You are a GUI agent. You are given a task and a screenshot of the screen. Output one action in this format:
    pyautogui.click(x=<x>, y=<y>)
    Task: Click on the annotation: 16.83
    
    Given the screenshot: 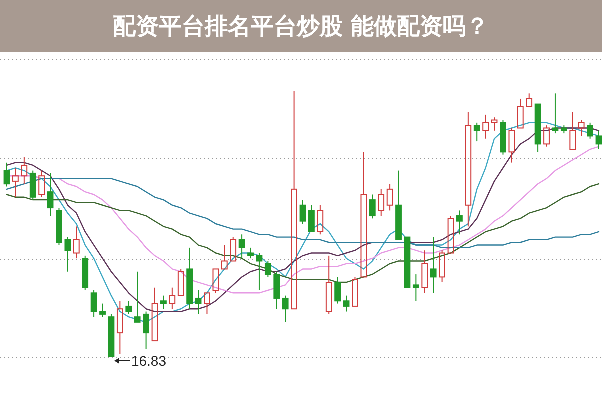 What is the action you would take?
    pyautogui.click(x=149, y=361)
    